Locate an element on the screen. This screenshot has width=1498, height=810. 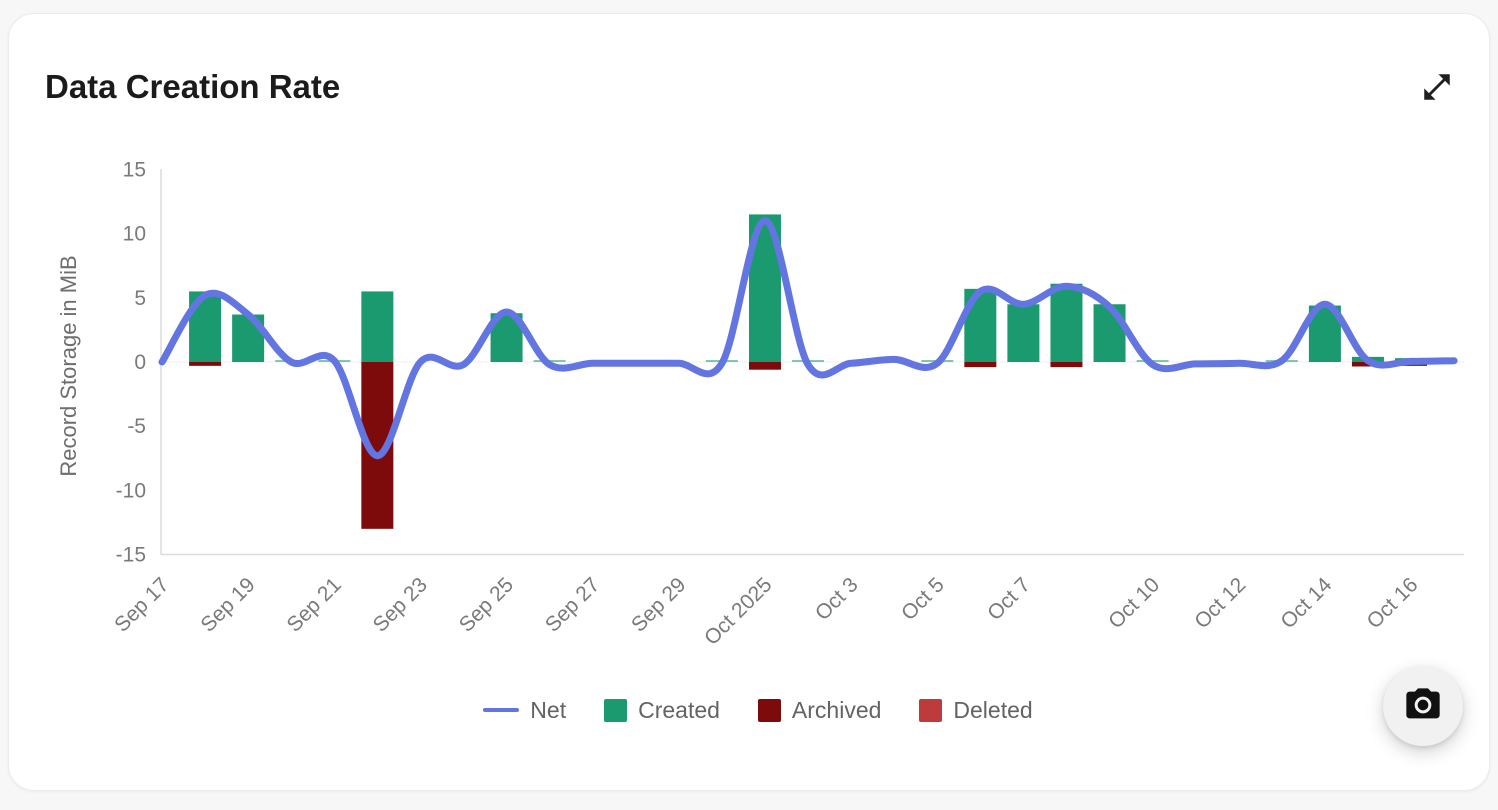
svg-text: Oct 5 is located at coordinates (923, 599).